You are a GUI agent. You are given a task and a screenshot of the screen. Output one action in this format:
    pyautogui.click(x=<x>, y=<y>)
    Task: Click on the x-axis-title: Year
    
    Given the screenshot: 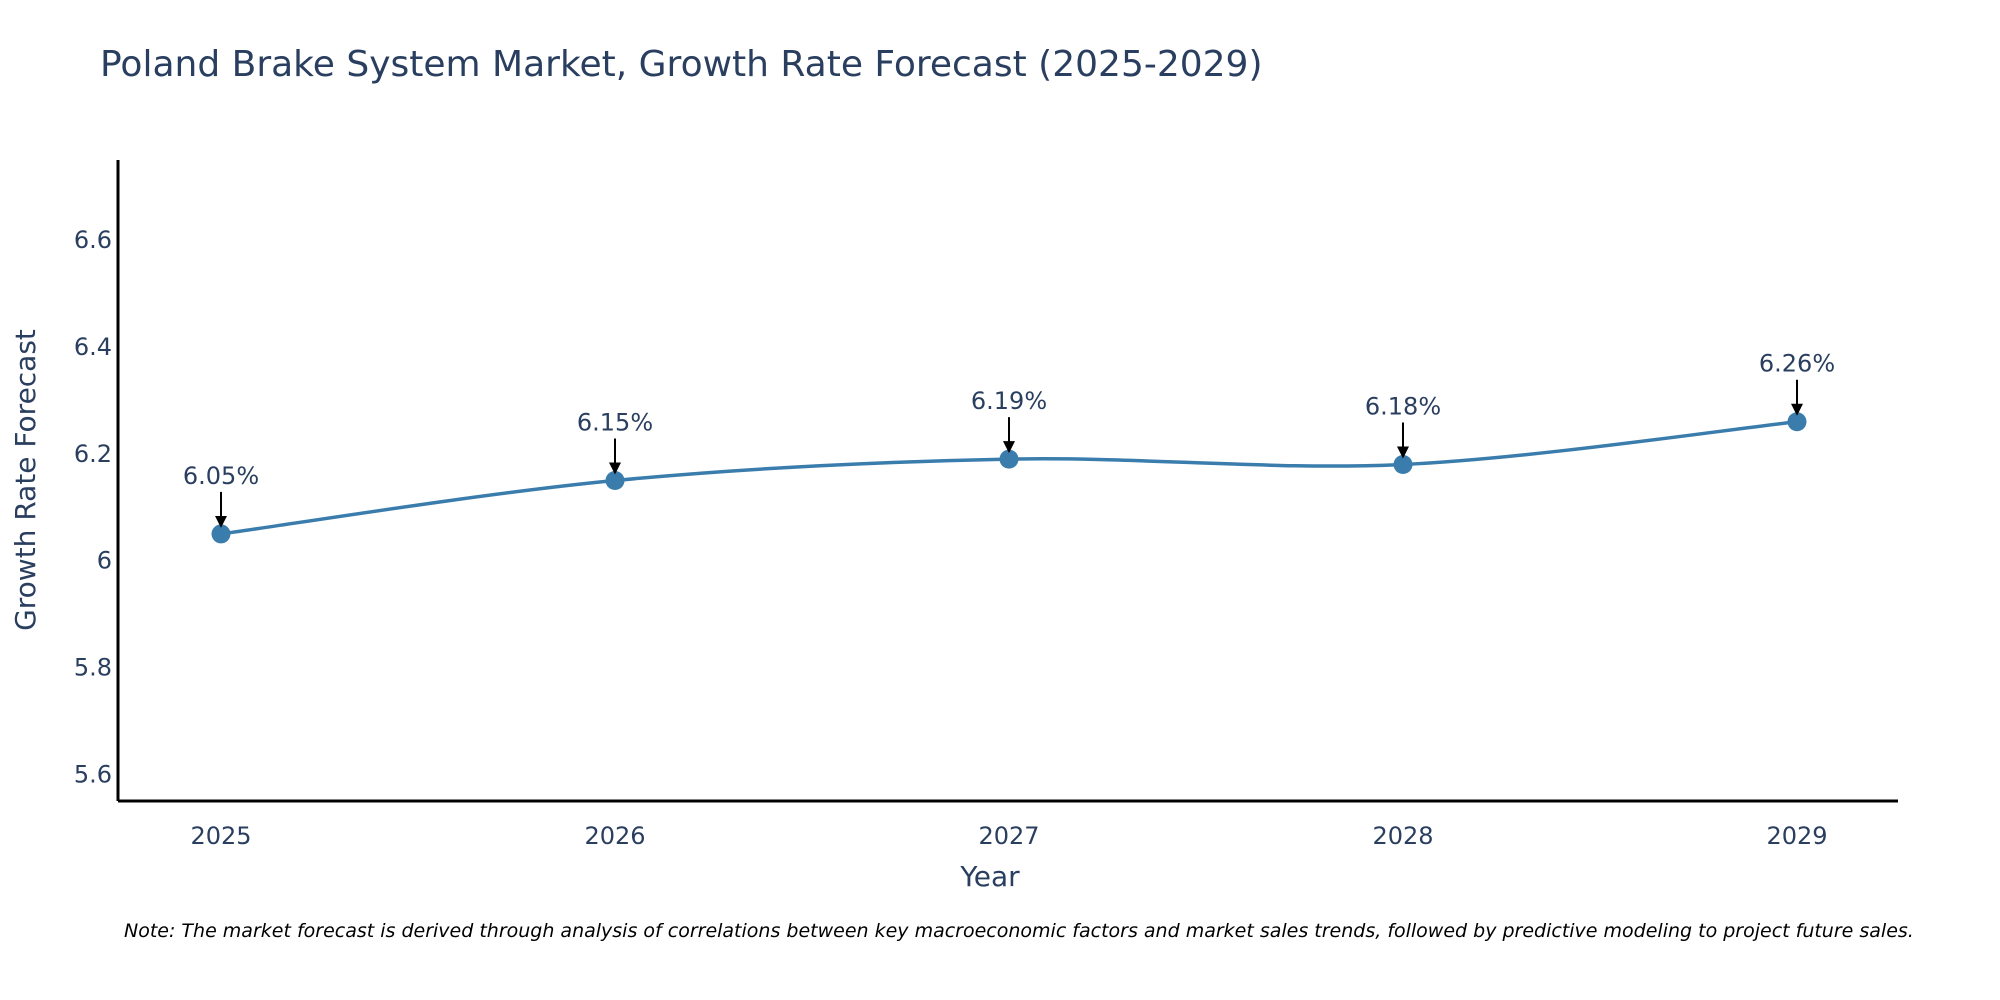 What is the action you would take?
    pyautogui.click(x=989, y=876)
    